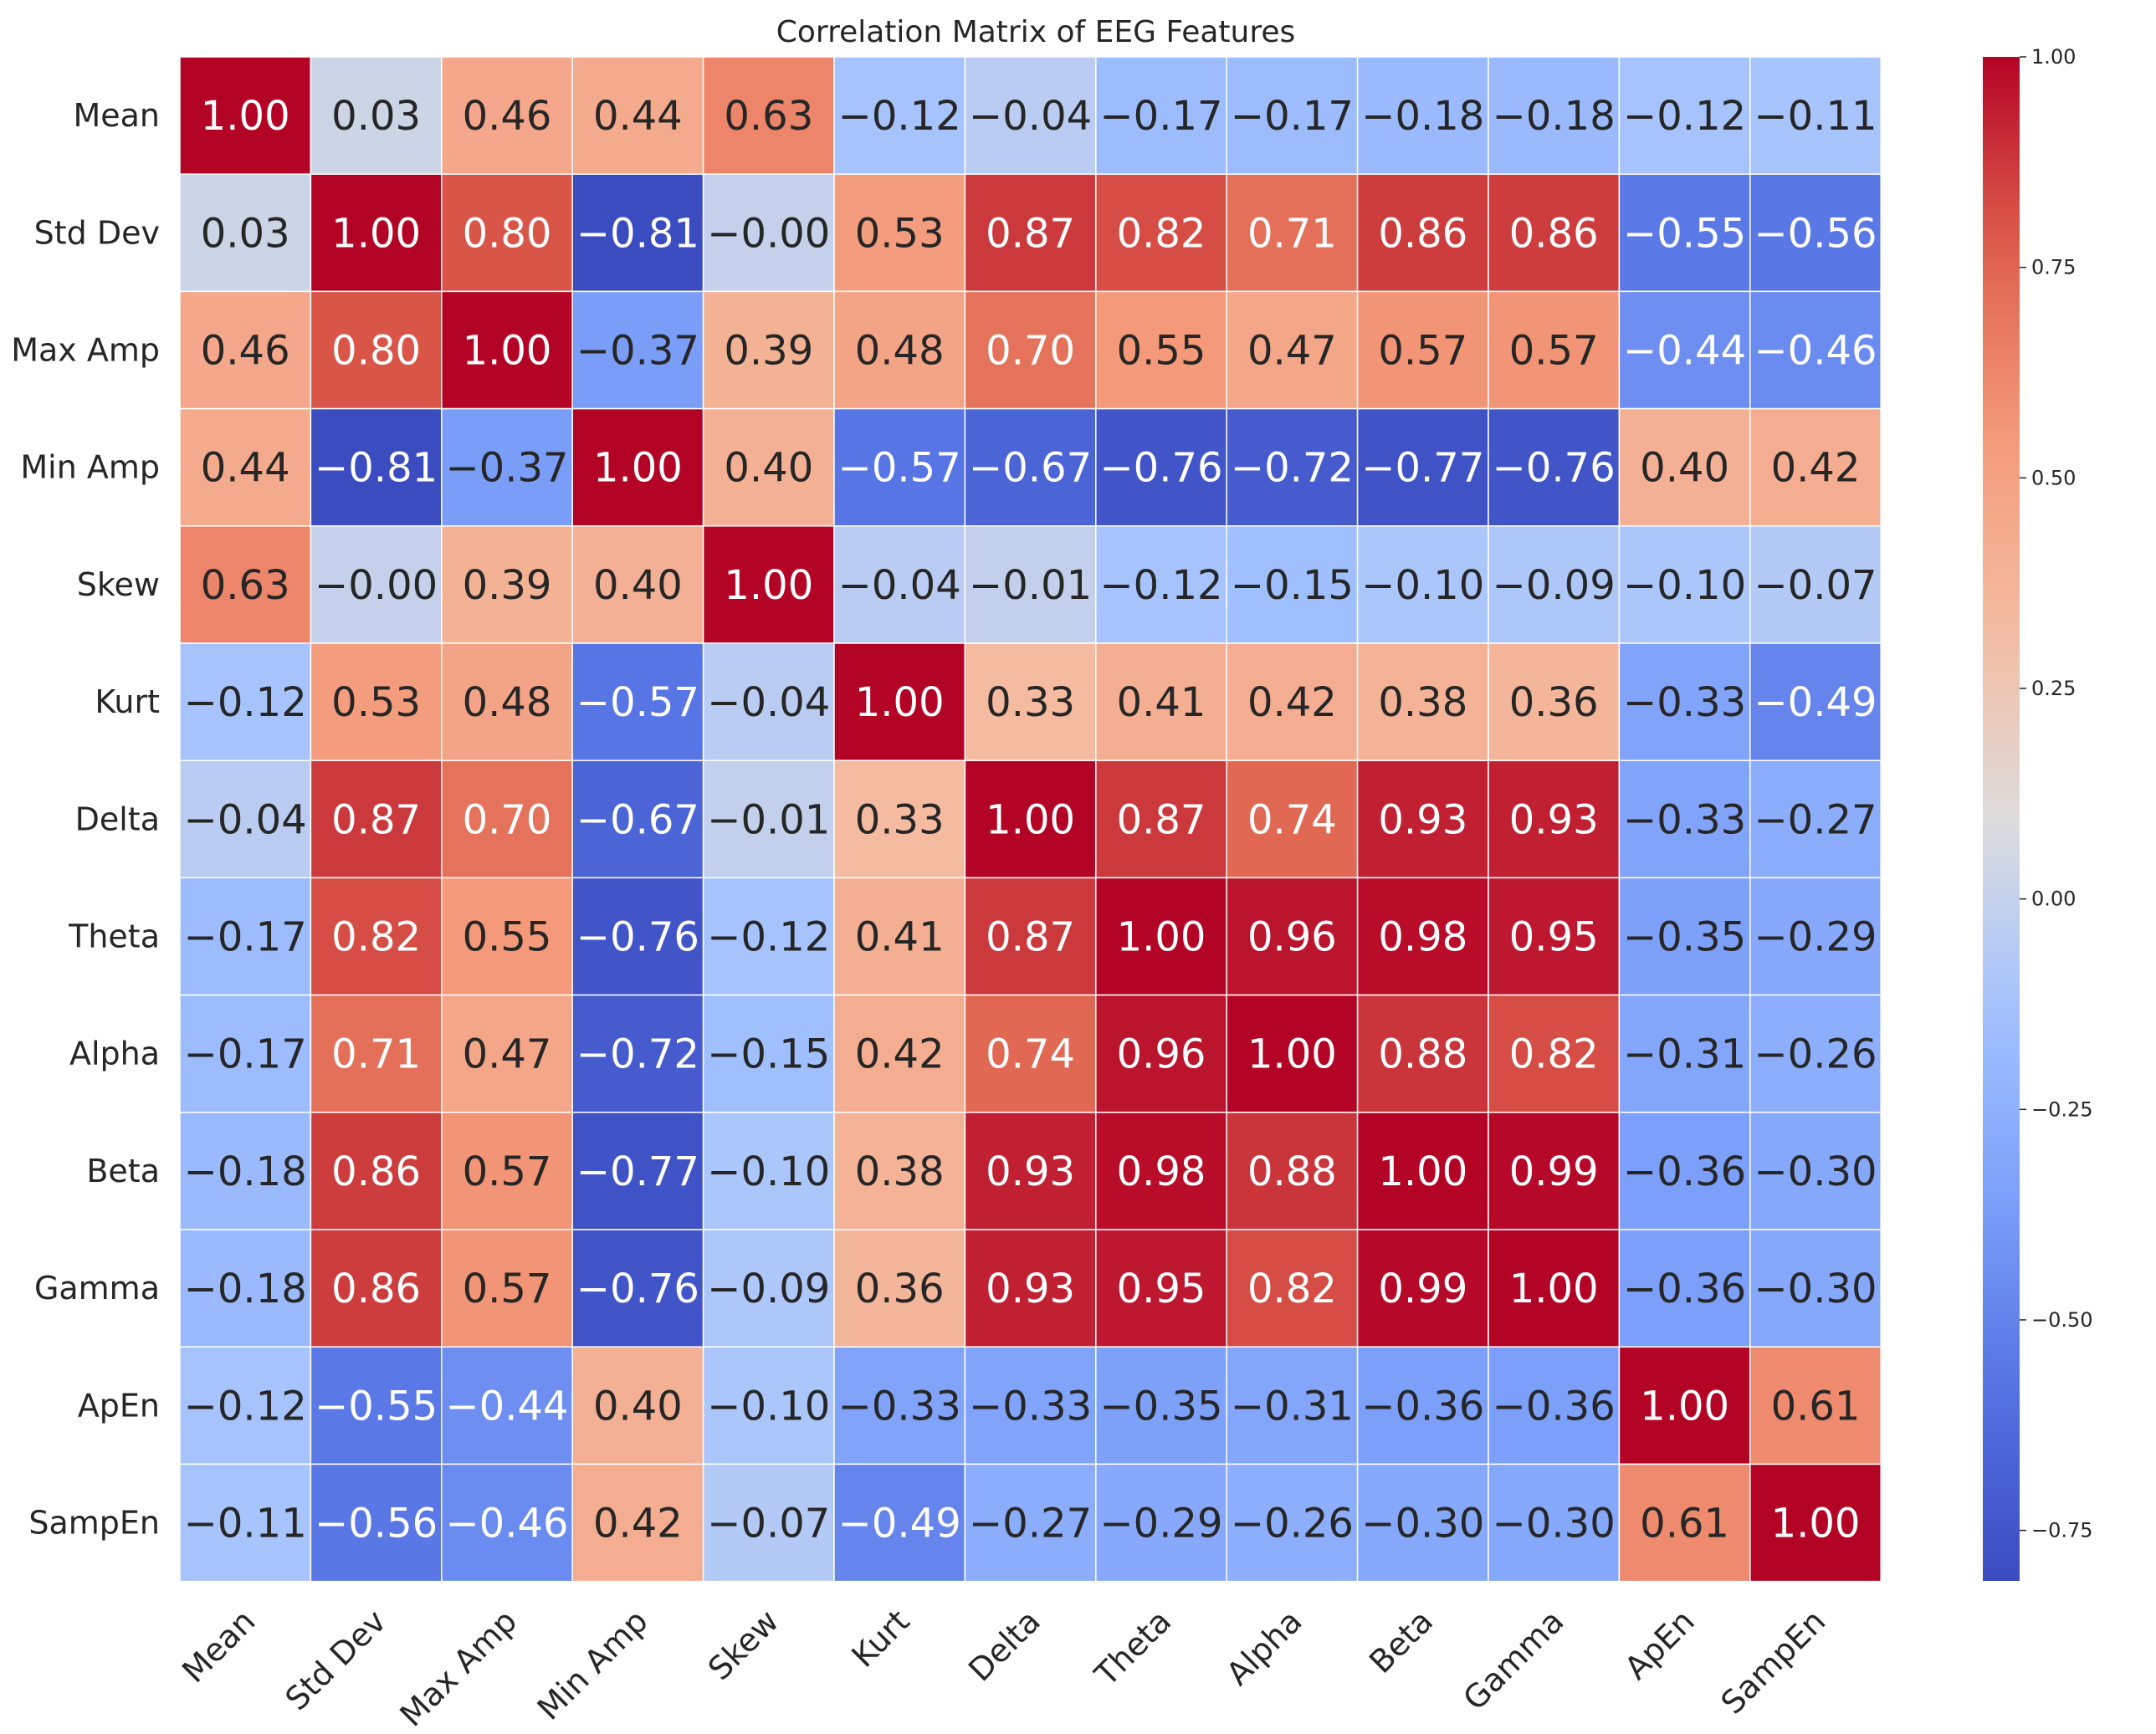 The image size is (2156, 1734). What do you see at coordinates (1161, 1171) in the screenshot?
I see `heatmap-cell-r9-c7` at bounding box center [1161, 1171].